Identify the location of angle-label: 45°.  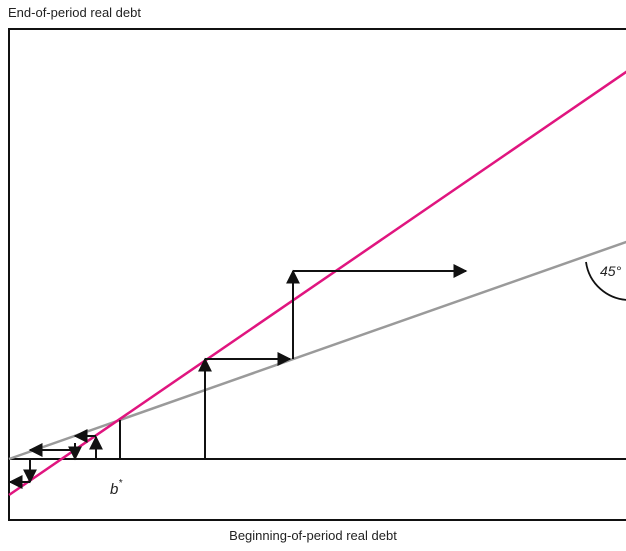
(611, 271).